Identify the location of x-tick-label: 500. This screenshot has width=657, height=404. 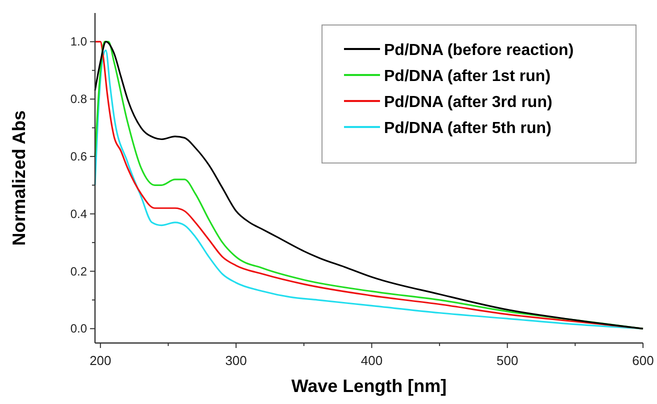
(507, 360).